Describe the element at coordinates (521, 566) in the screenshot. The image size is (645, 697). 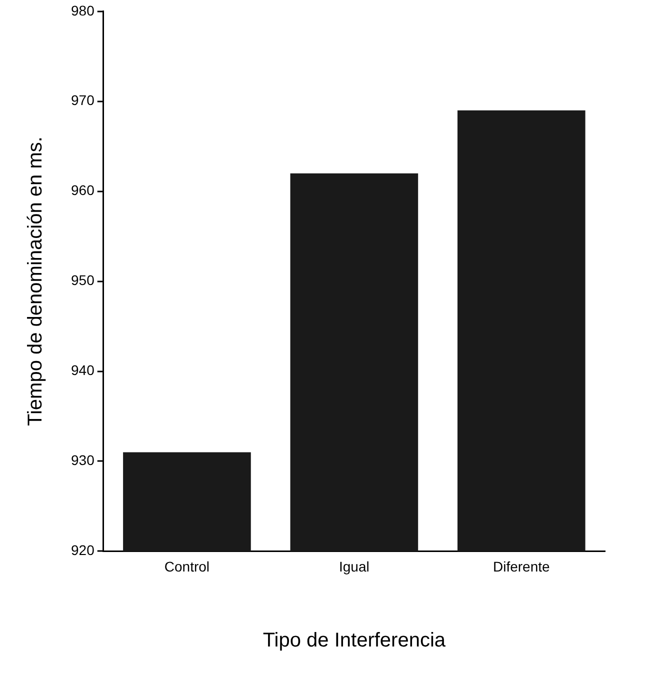
I see `x-tick-label: Diferente` at that location.